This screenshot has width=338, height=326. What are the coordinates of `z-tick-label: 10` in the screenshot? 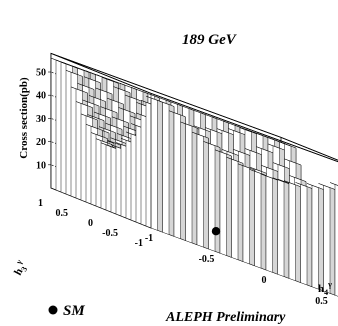 It's located at (41, 165).